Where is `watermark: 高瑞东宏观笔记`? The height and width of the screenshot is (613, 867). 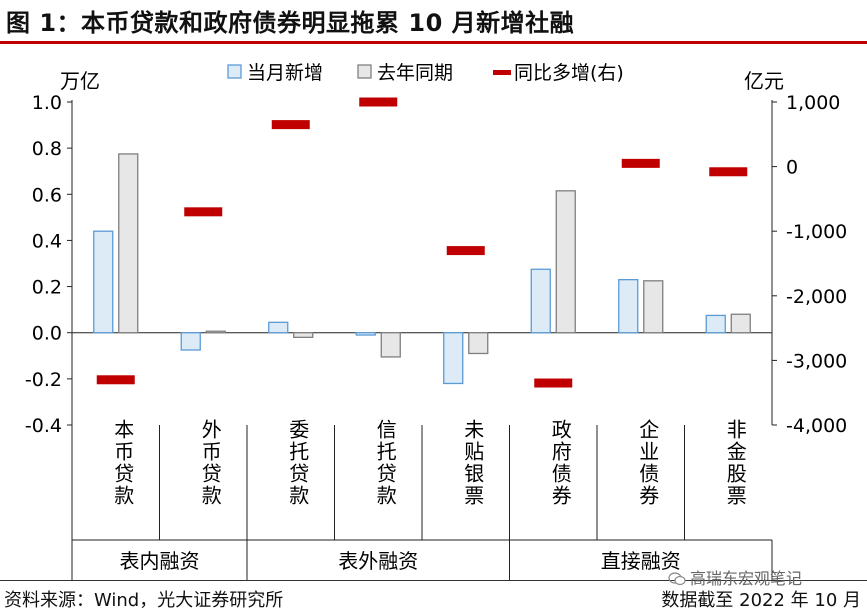
watermark: 高瑞东宏观笔记 is located at coordinates (735, 577).